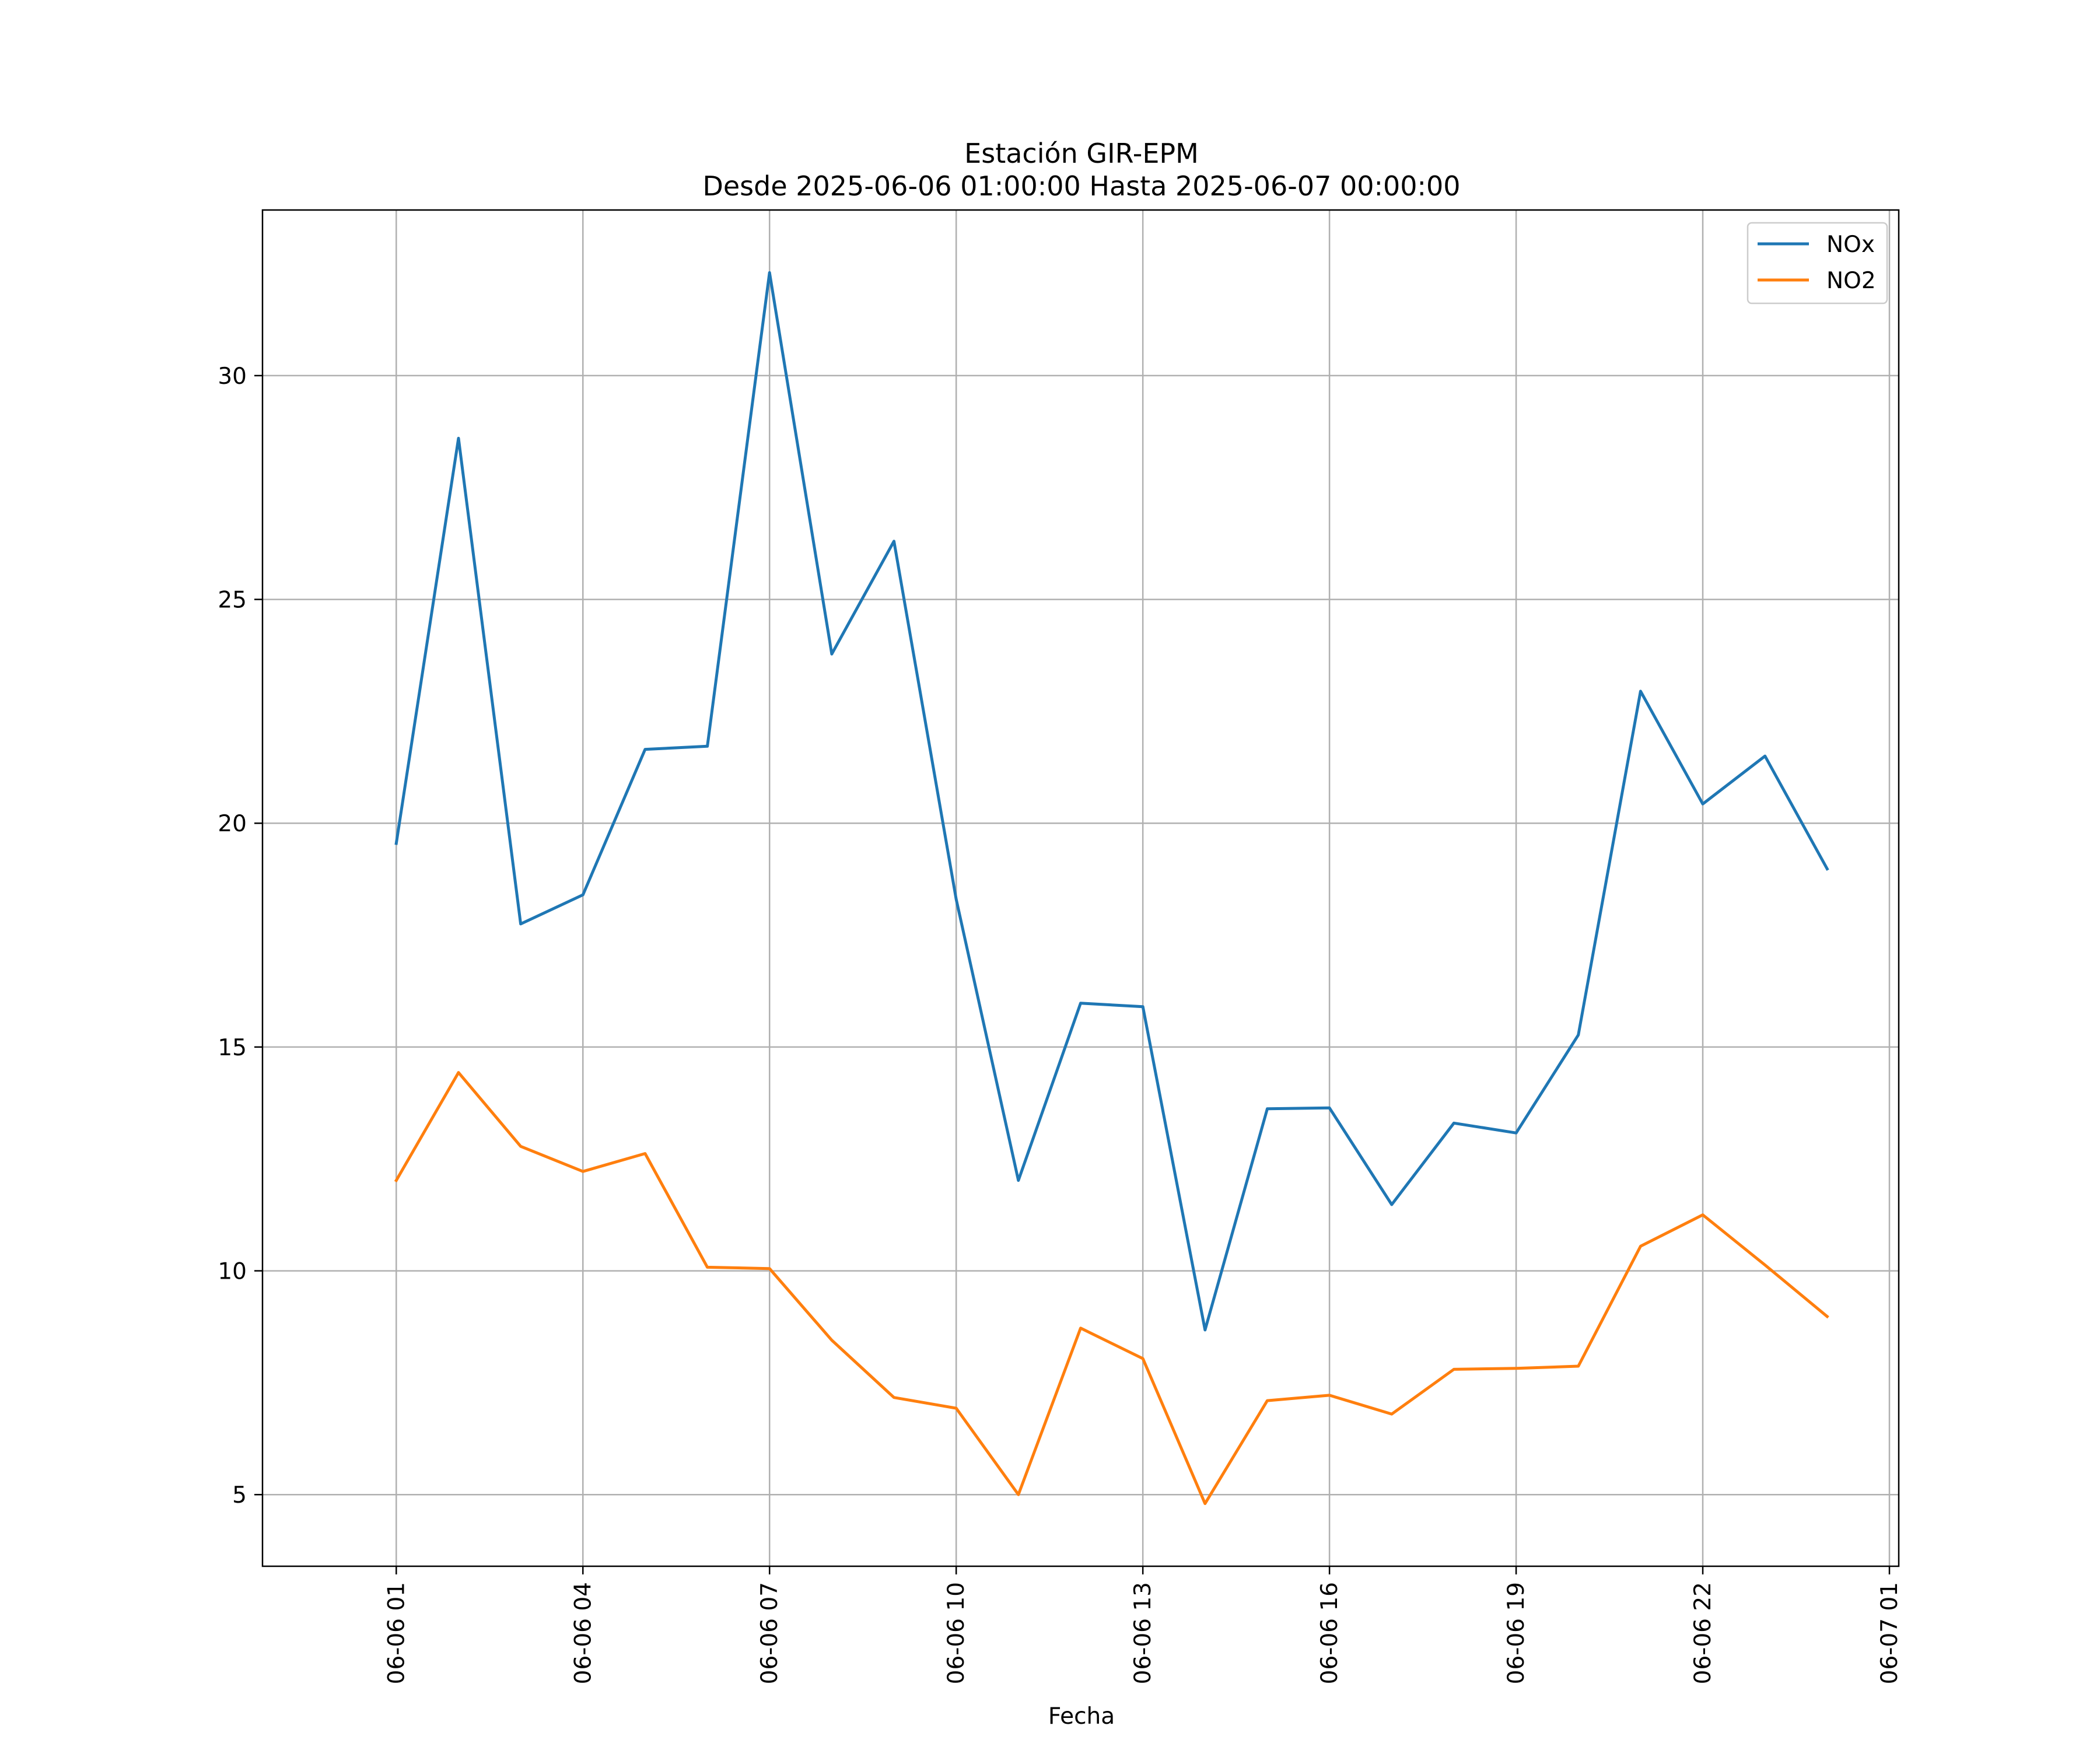 This screenshot has width=2100, height=1750. Describe the element at coordinates (1143, 1633) in the screenshot. I see `x-tick-label: 06-06 13` at that location.